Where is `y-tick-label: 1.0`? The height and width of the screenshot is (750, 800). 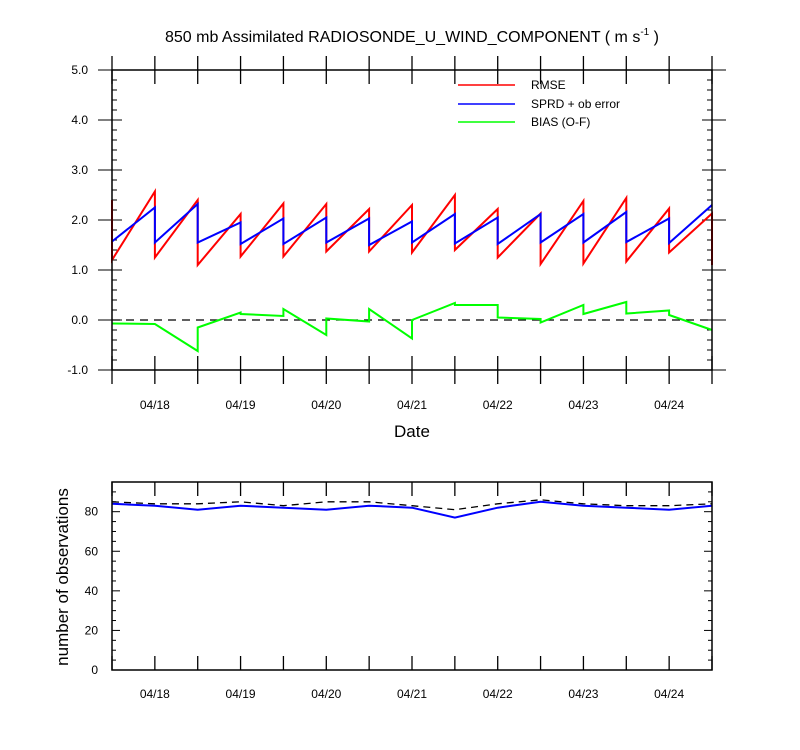
y-tick-label: 1.0 is located at coordinates (79, 270).